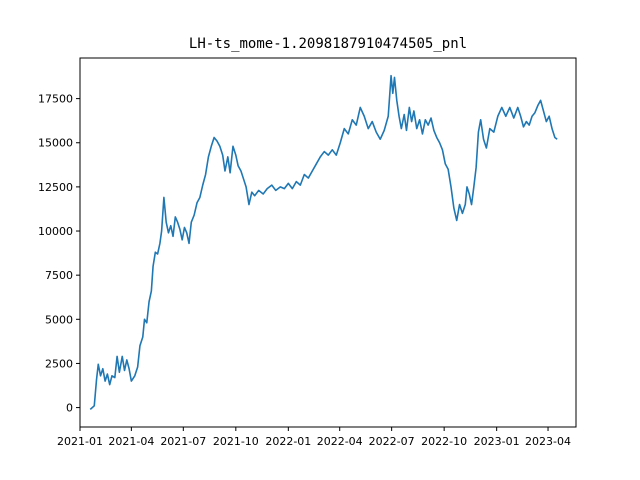 Image resolution: width=640 pixels, height=480 pixels. Describe the element at coordinates (392, 441) in the screenshot. I see `x-tick-label-6: 2022-07` at that location.